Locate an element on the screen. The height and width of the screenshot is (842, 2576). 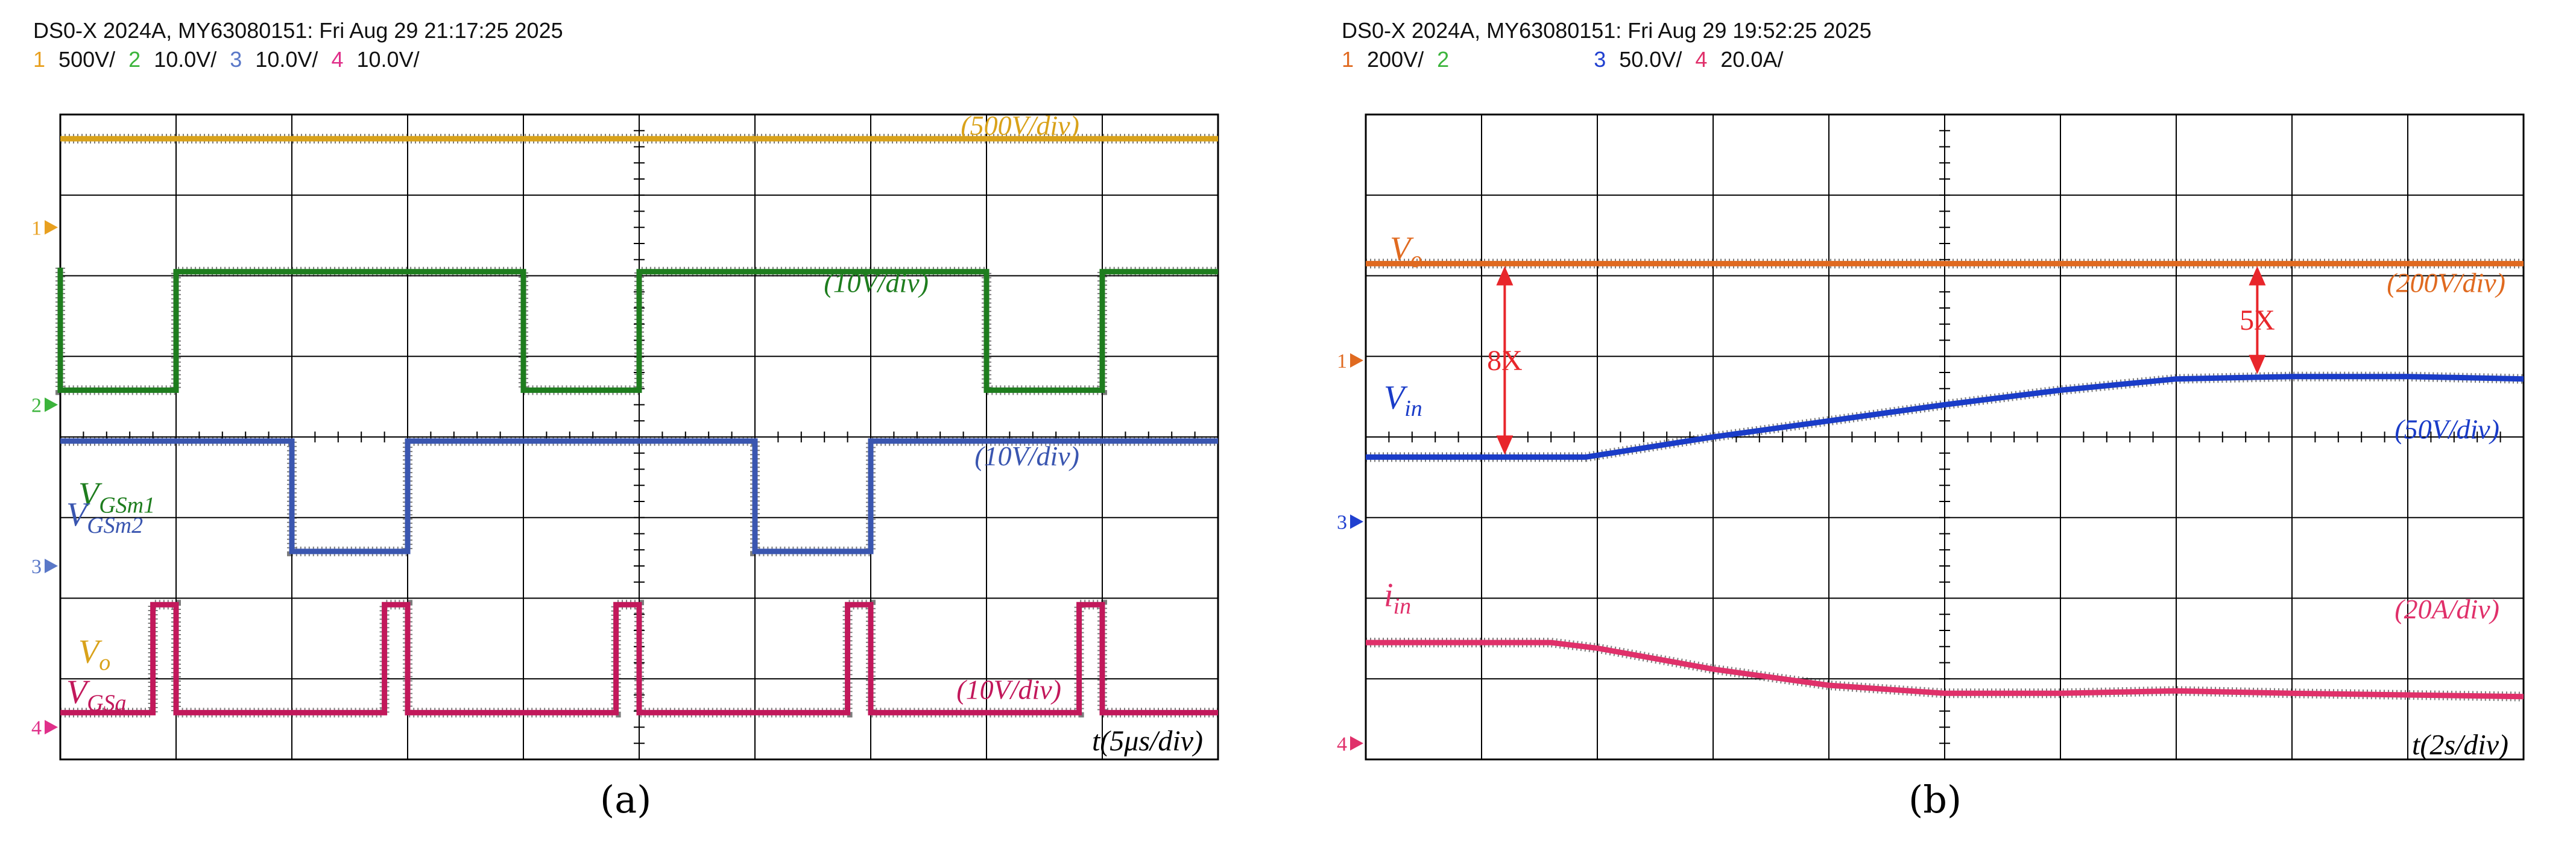
series-name-subscript: GSa is located at coordinates (106, 702).